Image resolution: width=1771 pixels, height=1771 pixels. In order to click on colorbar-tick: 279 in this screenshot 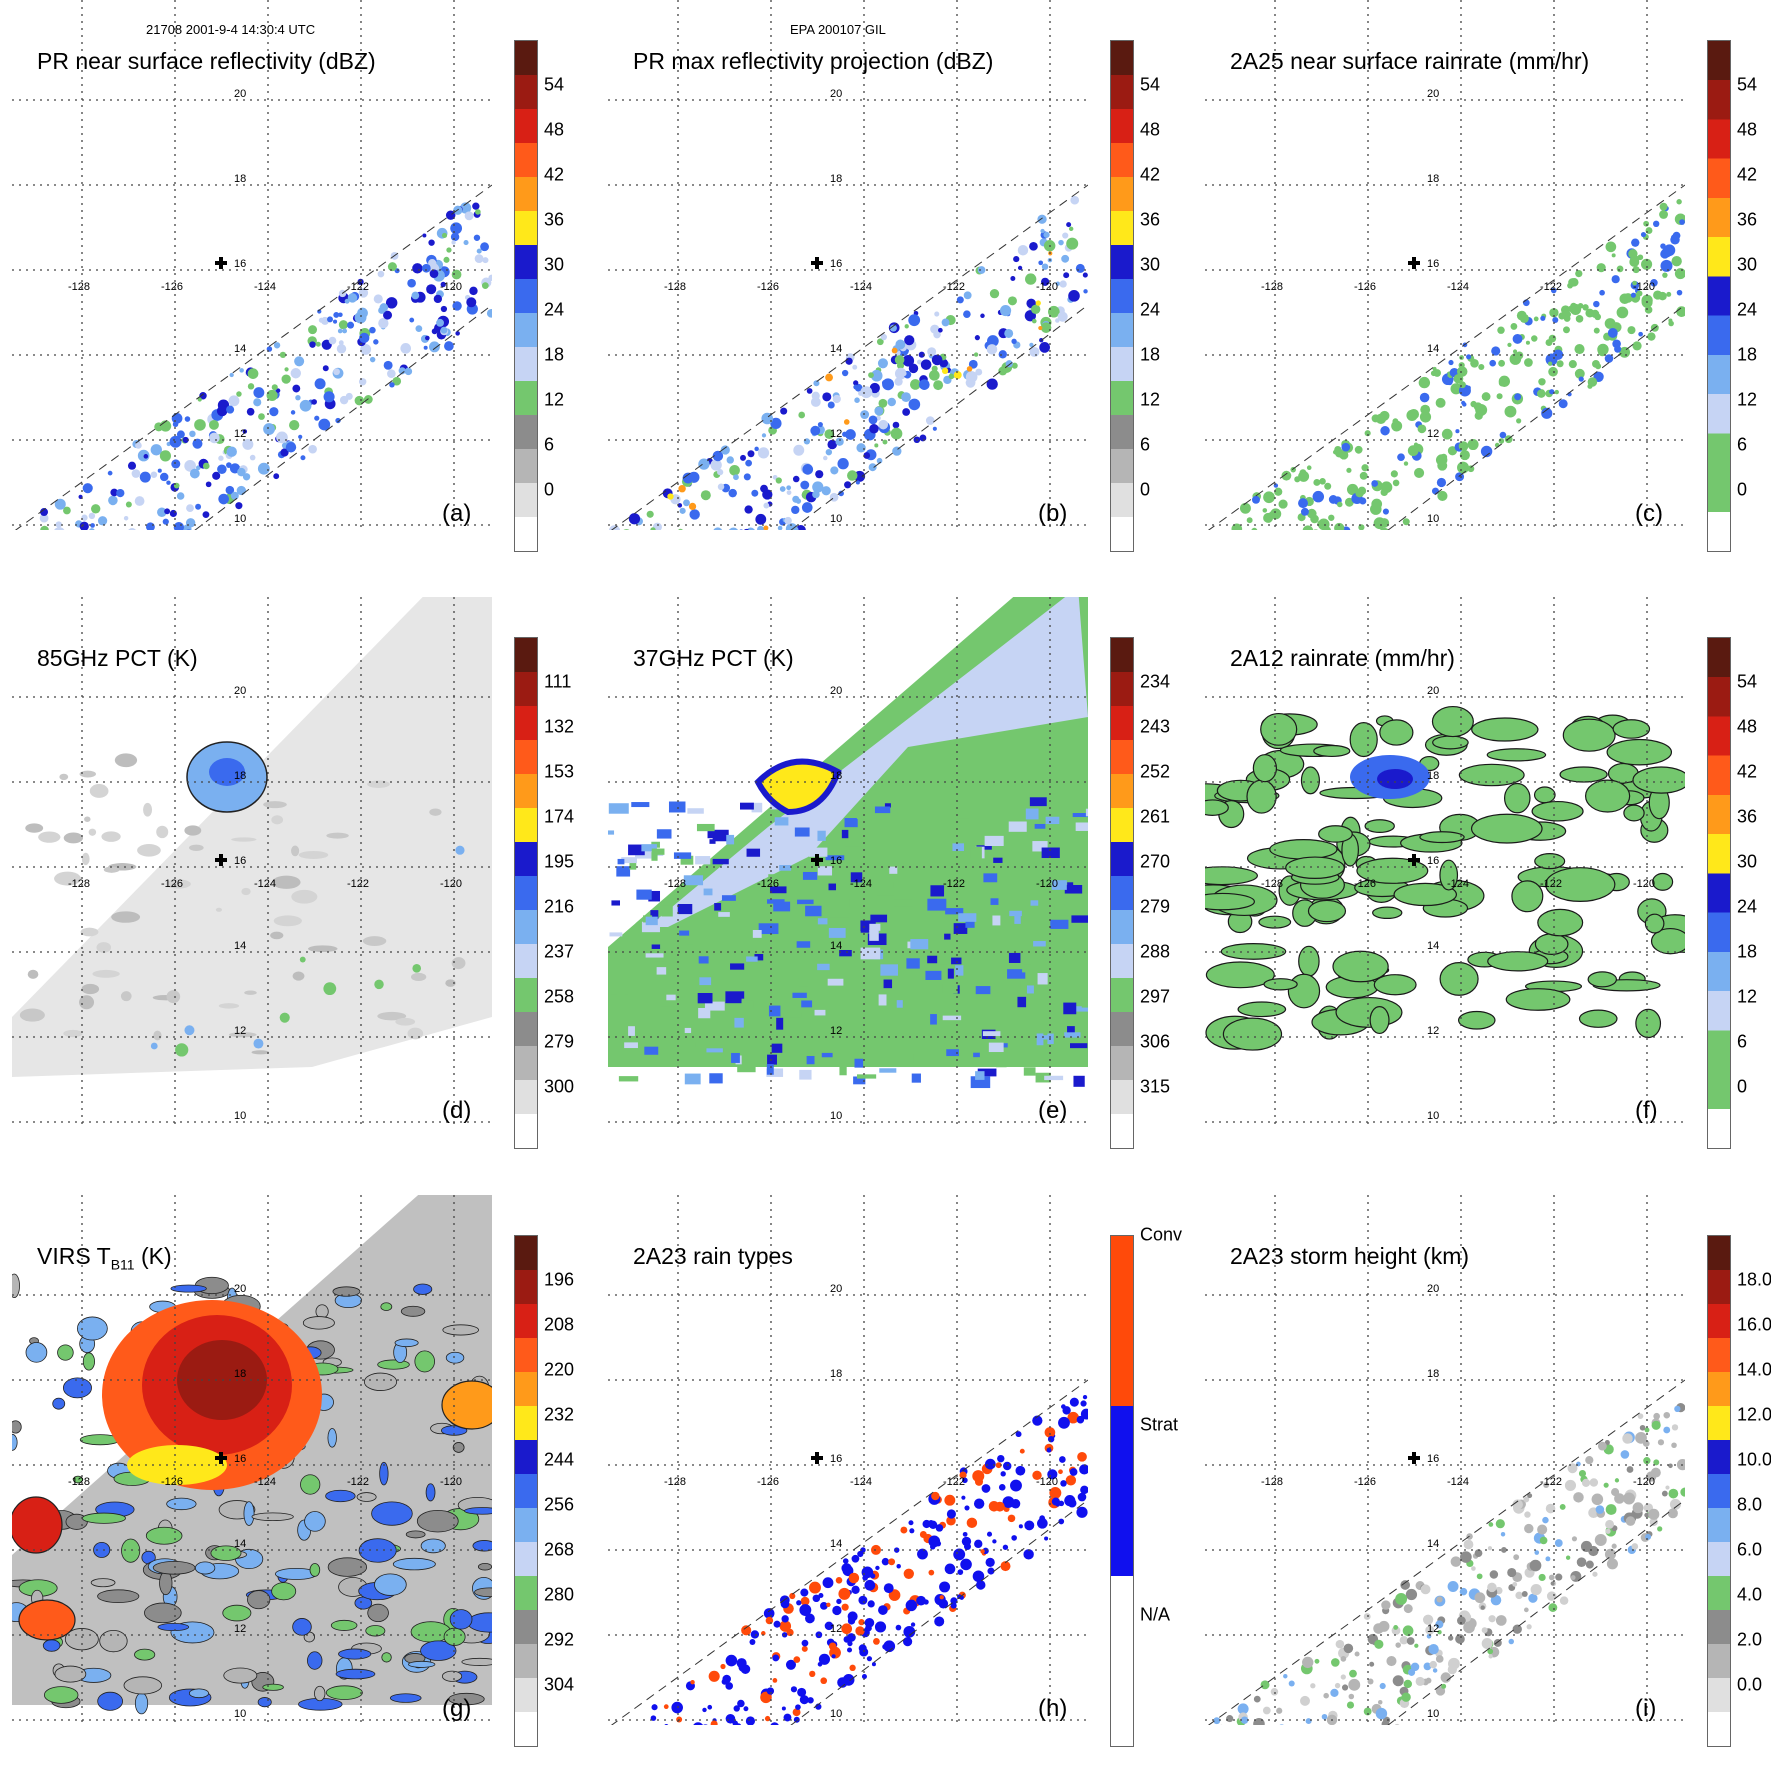, I will do `click(559, 1041)`.